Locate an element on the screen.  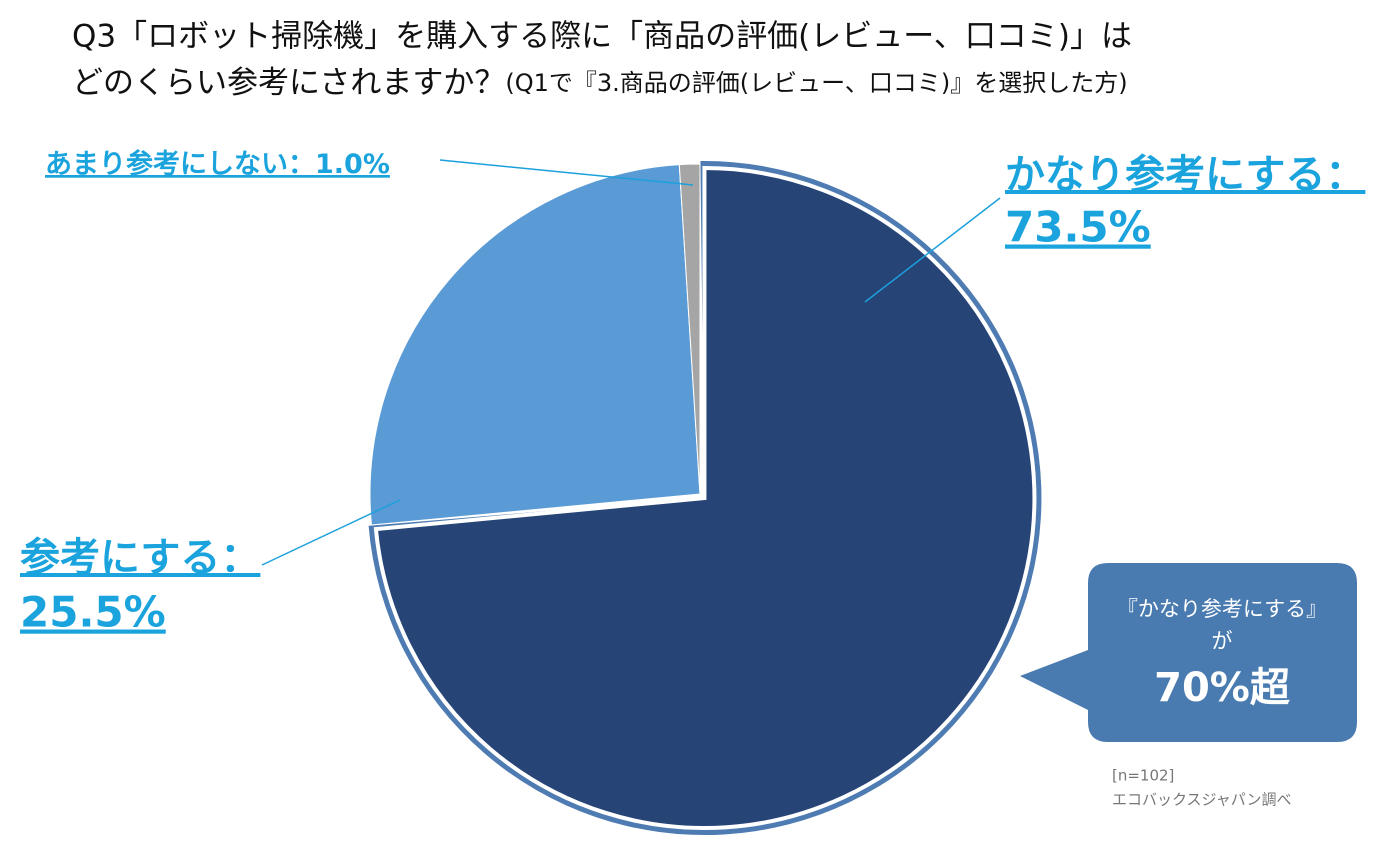
callout-box is located at coordinates (1188, 652).